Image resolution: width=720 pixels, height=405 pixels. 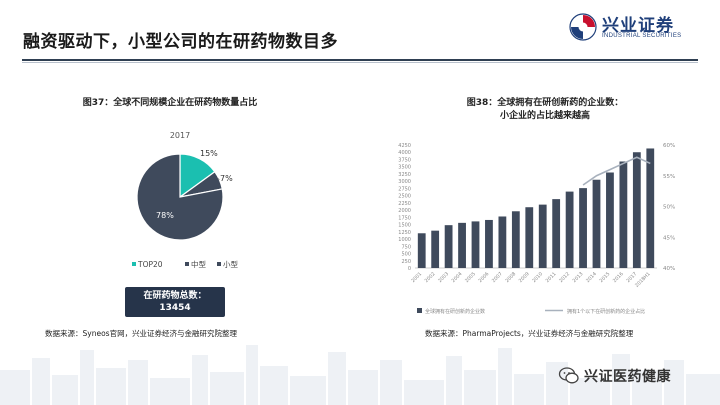 What do you see at coordinates (669, 269) in the screenshot?
I see `y-right-tick-0: 40%` at bounding box center [669, 269].